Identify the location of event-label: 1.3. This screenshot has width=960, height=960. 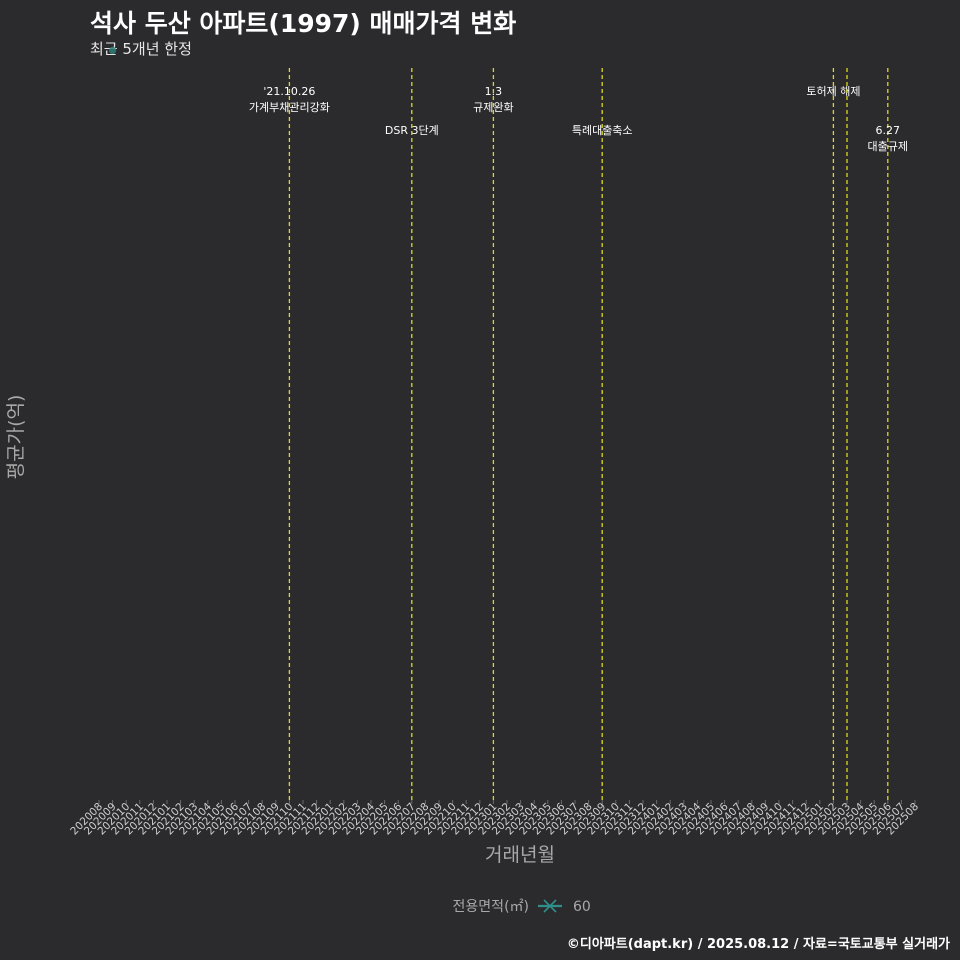
(494, 91).